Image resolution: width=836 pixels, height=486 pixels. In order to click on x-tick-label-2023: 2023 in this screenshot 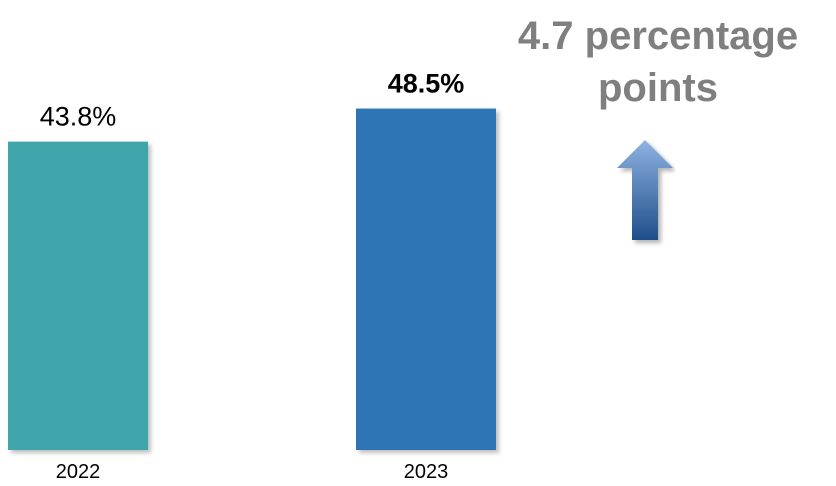, I will do `click(426, 472)`.